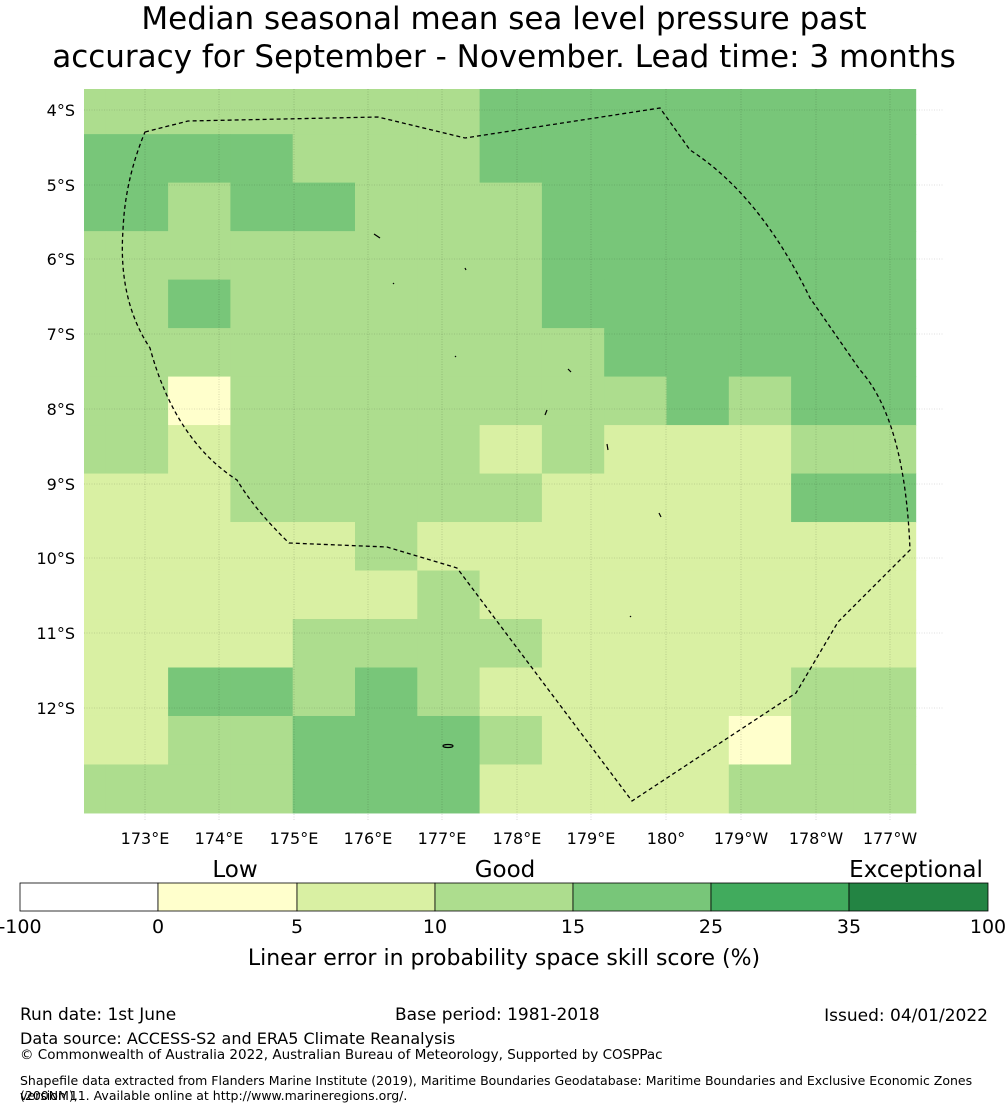 This screenshot has height=1110, width=1008. Describe the element at coordinates (591, 838) in the screenshot. I see `longitude-tick-label: 179°E` at that location.